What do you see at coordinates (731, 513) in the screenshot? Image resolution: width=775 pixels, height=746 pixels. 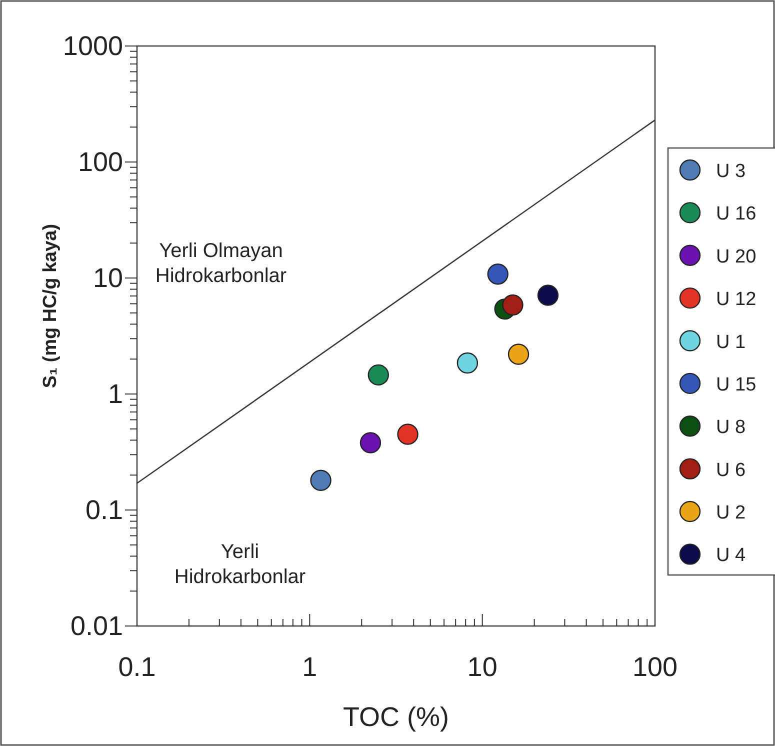 I see `legend-label: U 2` at bounding box center [731, 513].